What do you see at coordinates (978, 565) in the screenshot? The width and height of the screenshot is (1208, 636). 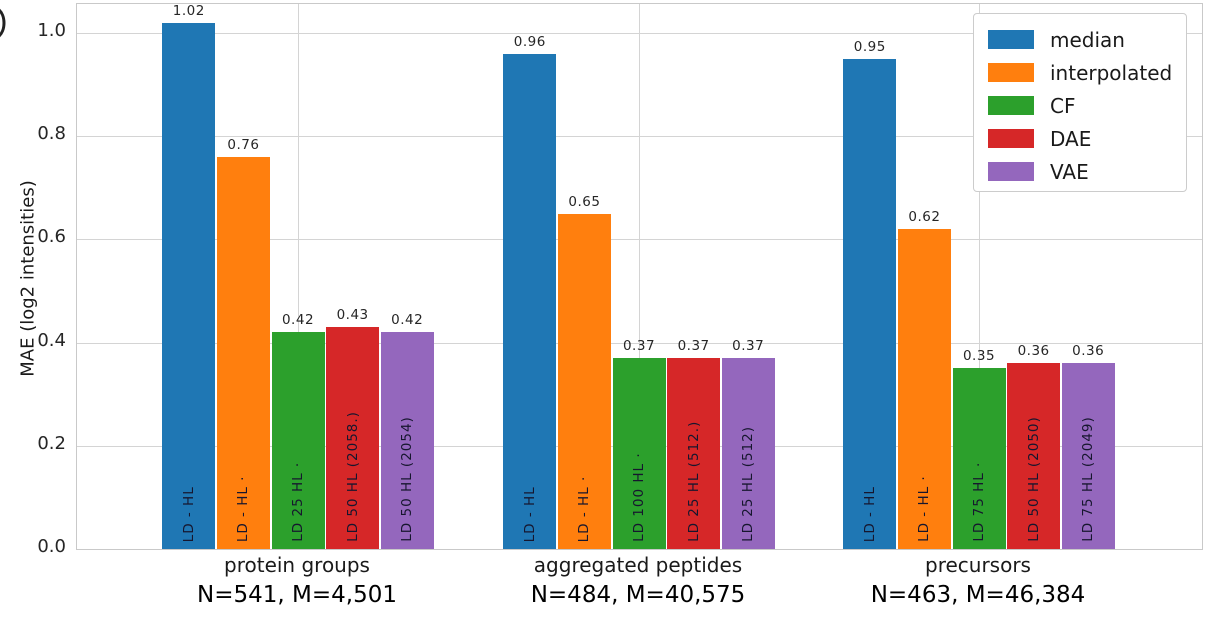 I see `x-category-label: precursors` at bounding box center [978, 565].